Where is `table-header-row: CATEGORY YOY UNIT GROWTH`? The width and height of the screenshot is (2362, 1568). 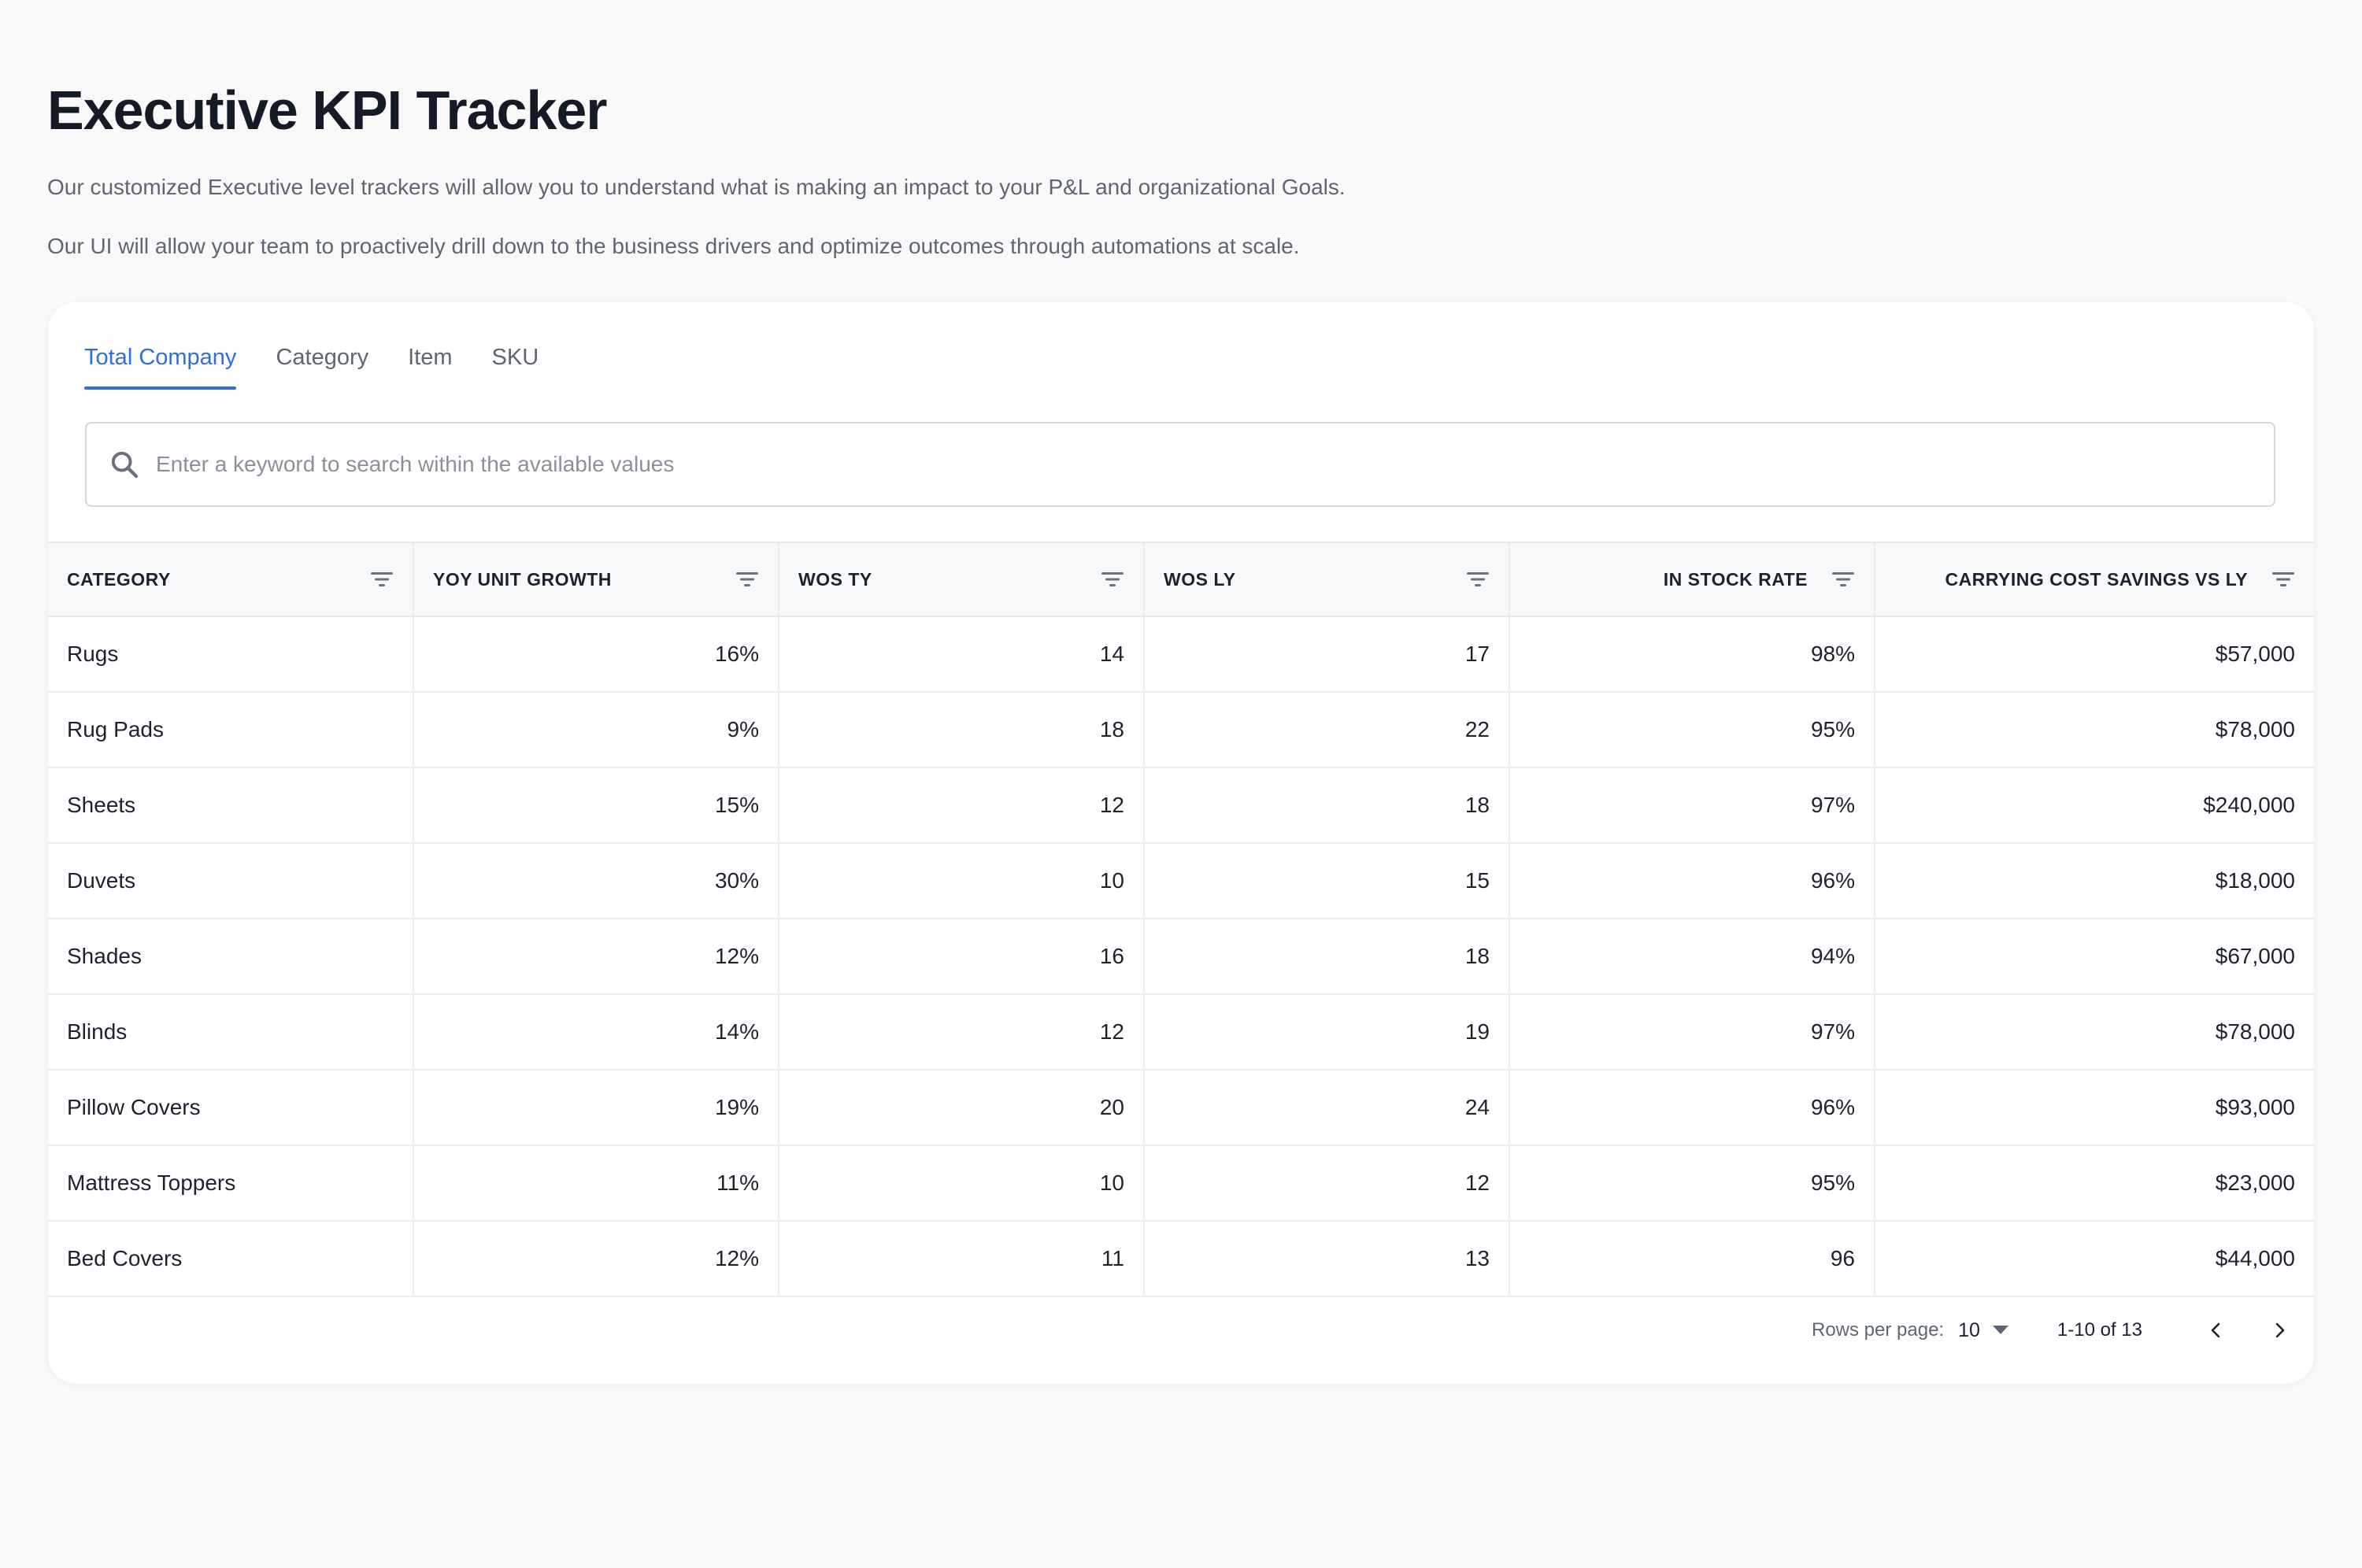
table-header-row: CATEGORY YOY UNIT GROWTH is located at coordinates (1181, 579).